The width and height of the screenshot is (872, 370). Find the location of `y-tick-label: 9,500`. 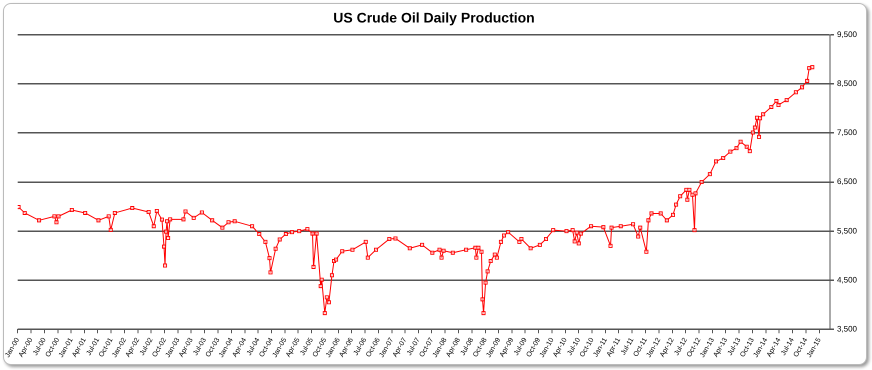

y-tick-label: 9,500 is located at coordinates (847, 35).